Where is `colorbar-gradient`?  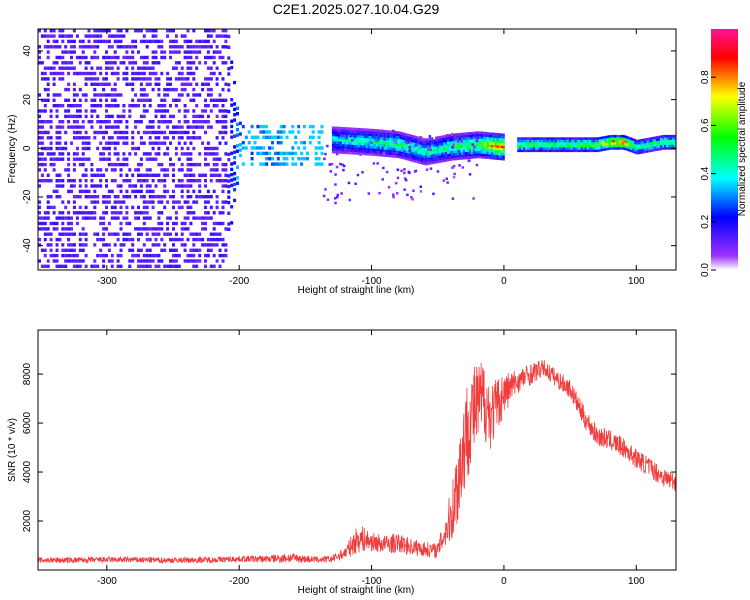
colorbar-gradient is located at coordinates (724, 149).